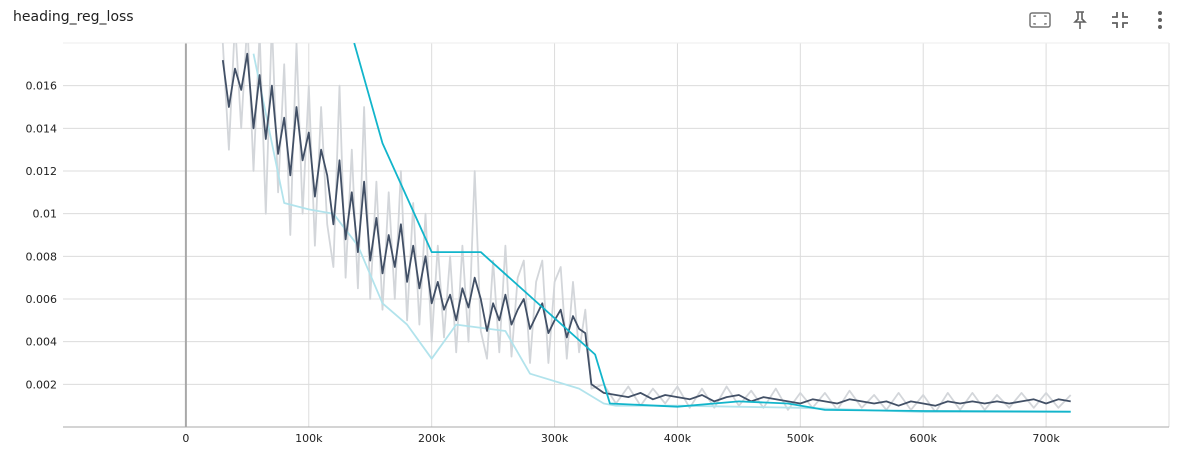 The height and width of the screenshot is (457, 1183). What do you see at coordinates (45, 214) in the screenshot?
I see `y-tick-label: 0.01` at bounding box center [45, 214].